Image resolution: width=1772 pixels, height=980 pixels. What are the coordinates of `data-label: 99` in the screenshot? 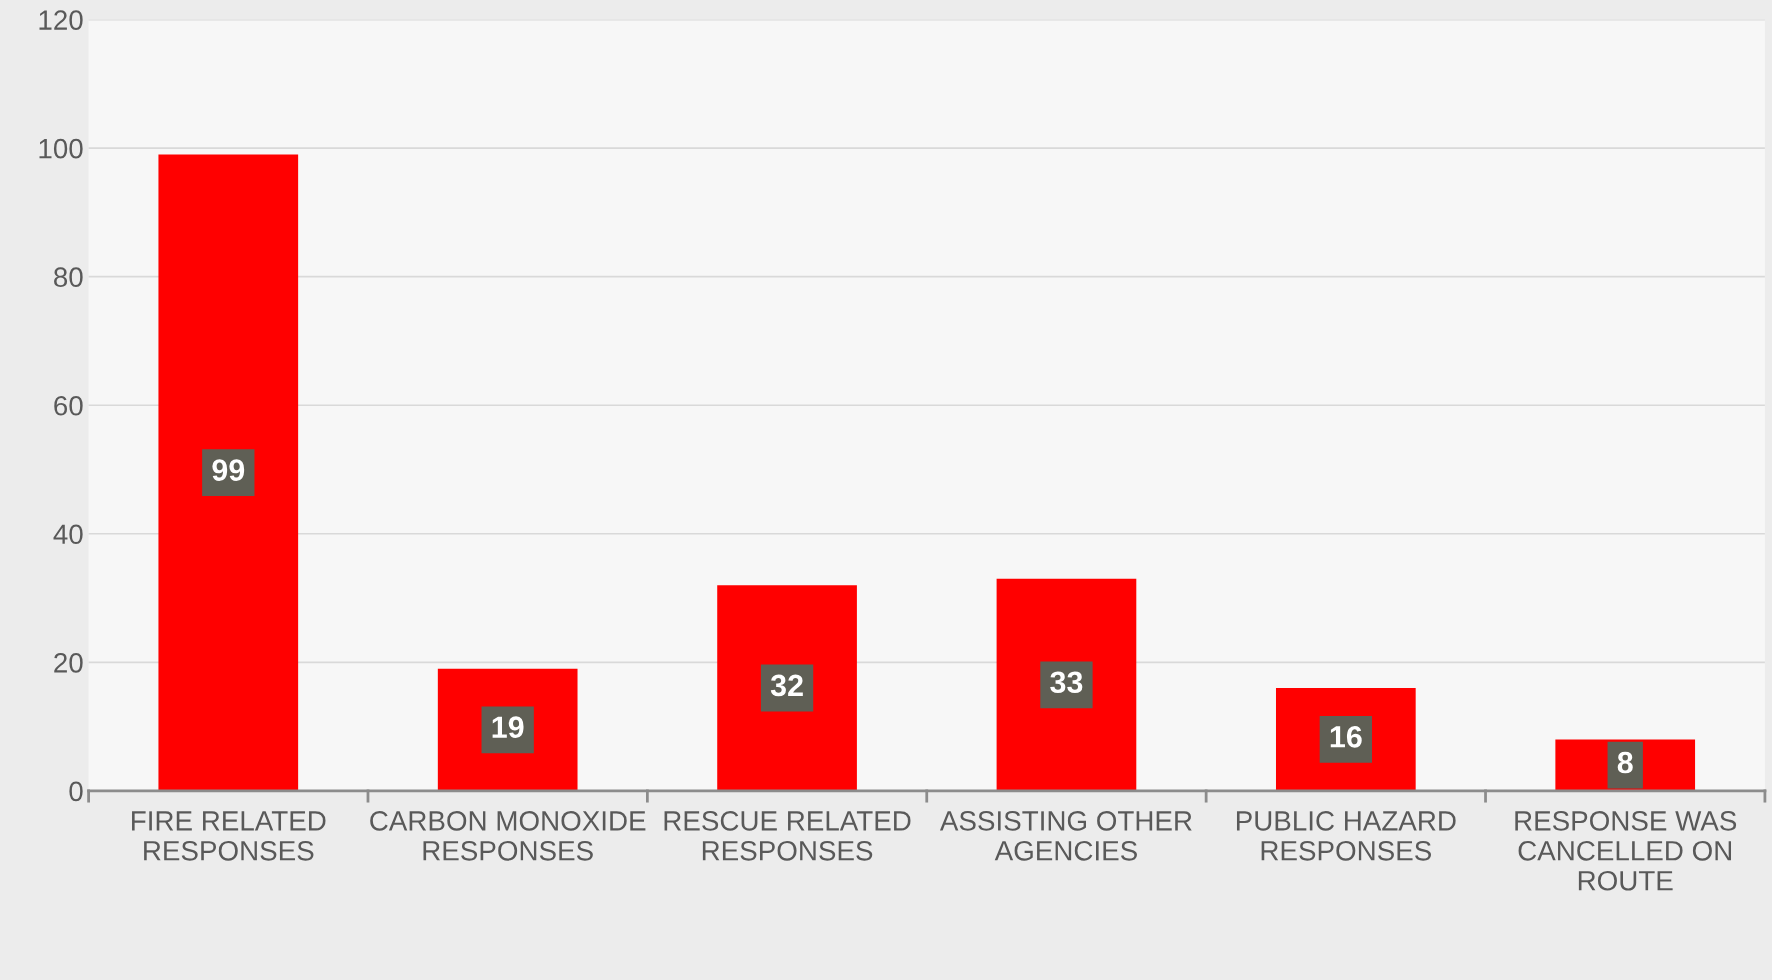 It's located at (228, 470).